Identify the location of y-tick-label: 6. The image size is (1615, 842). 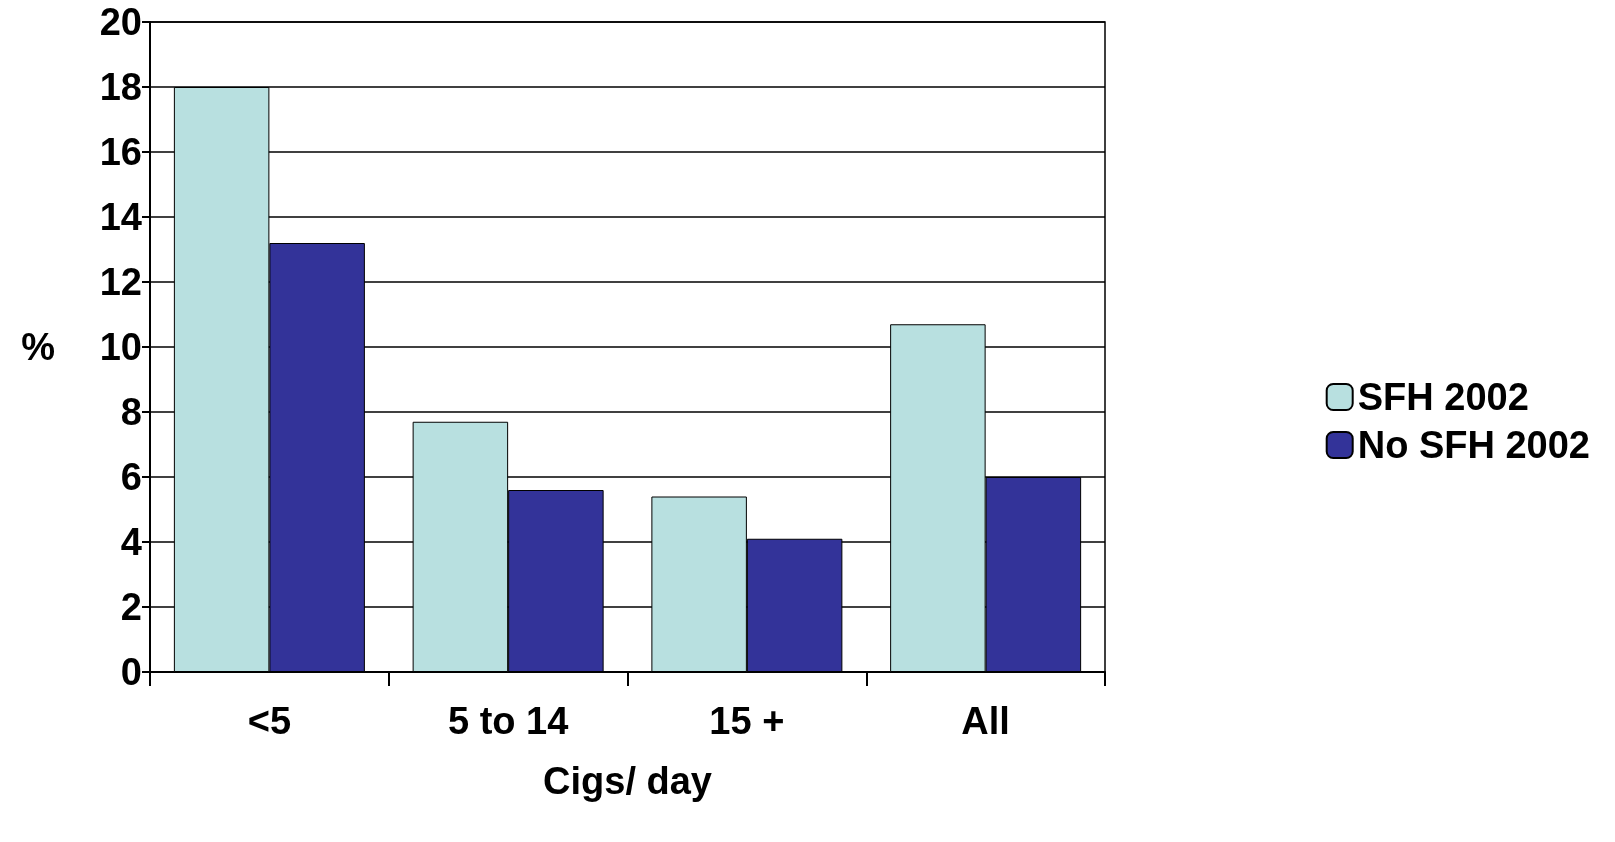
(131, 477).